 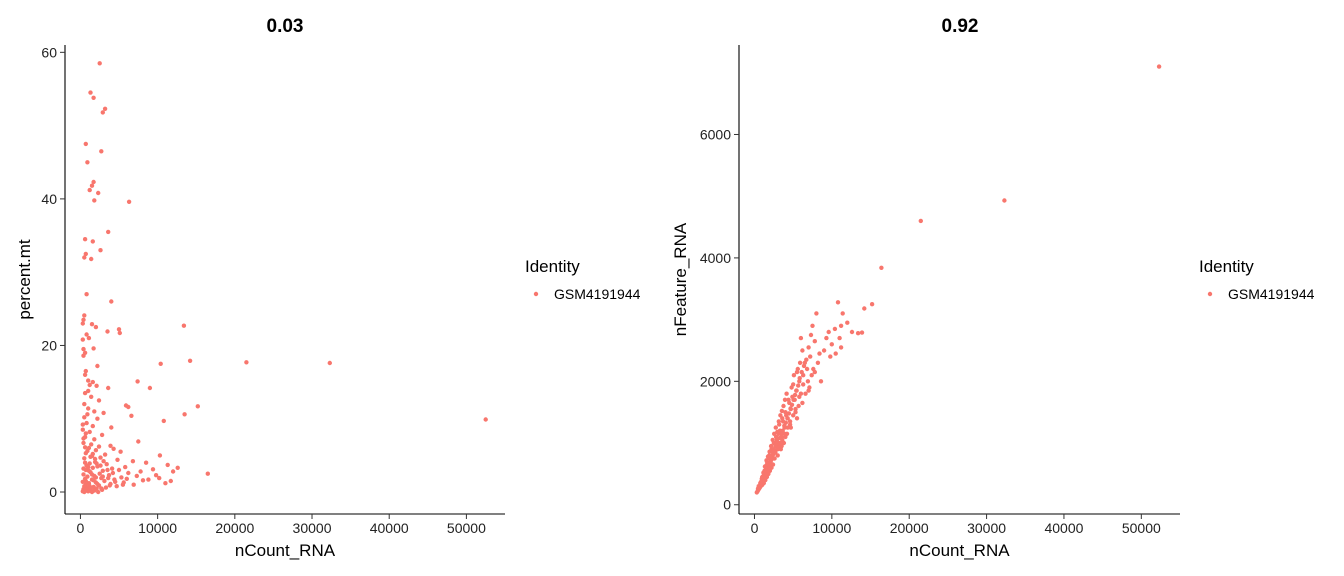 I want to click on y-tick-label: 20, so click(x=49, y=345).